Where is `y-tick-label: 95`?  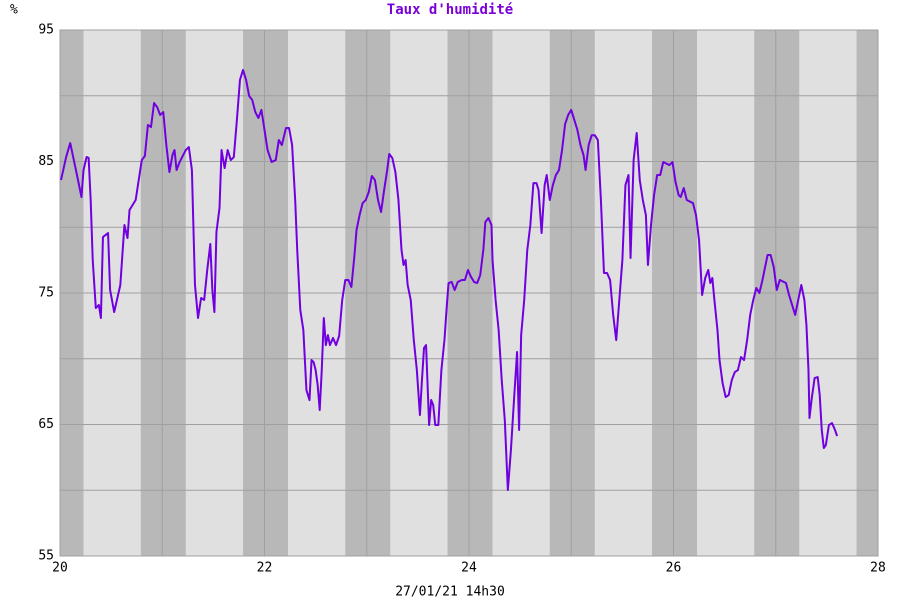 y-tick-label: 95 is located at coordinates (46, 30).